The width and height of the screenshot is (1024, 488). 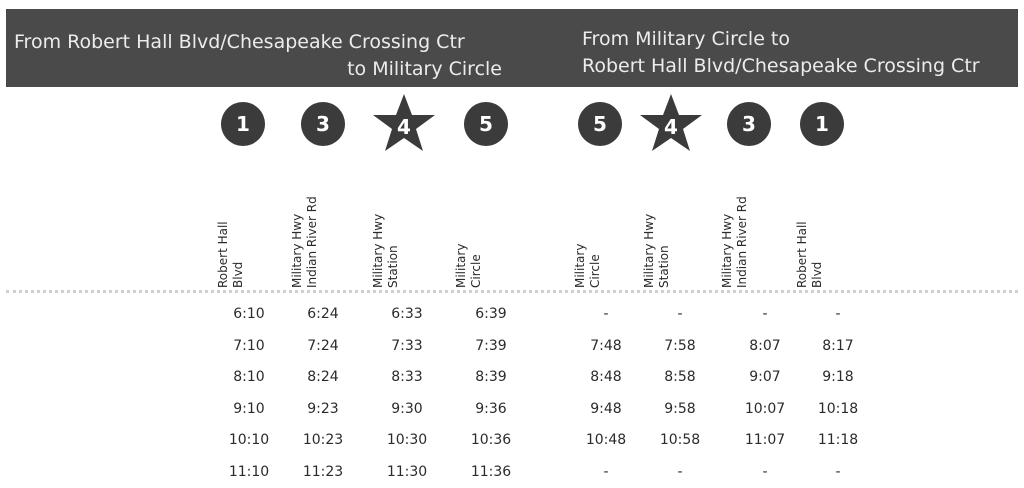 What do you see at coordinates (680, 440) in the screenshot?
I see `time-cell: 10:58` at bounding box center [680, 440].